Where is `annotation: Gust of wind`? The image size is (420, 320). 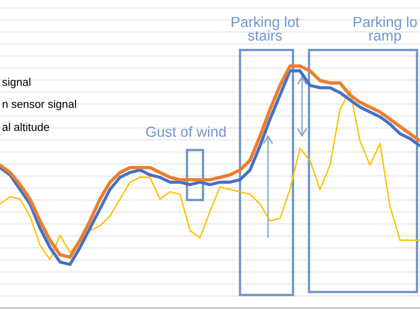 annotation: Gust of wind is located at coordinates (186, 131).